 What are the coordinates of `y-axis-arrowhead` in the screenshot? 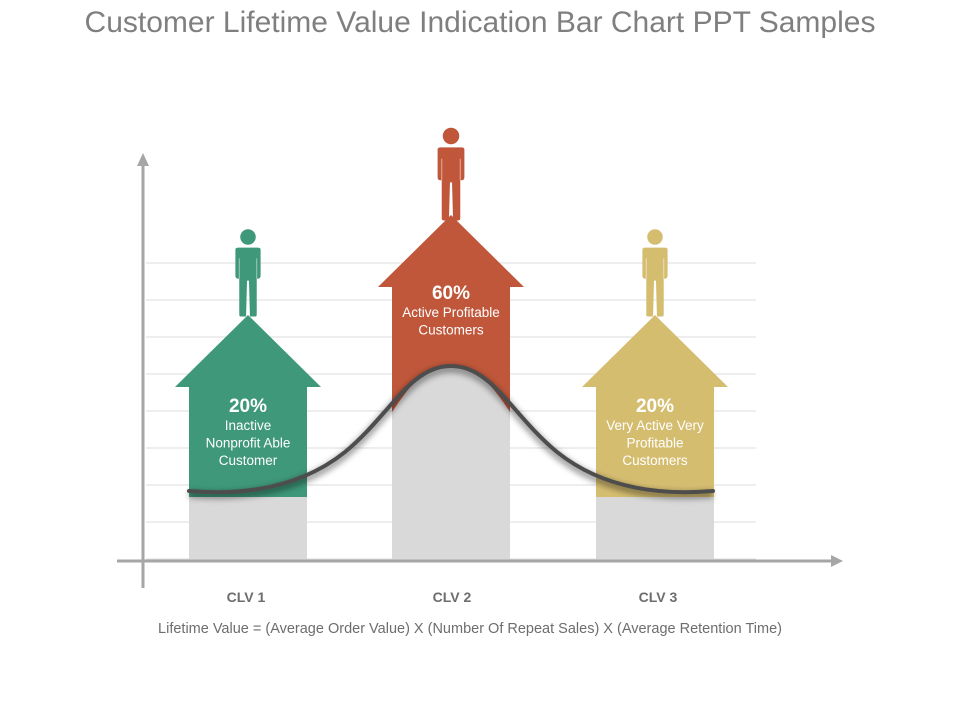 It's located at (143, 159).